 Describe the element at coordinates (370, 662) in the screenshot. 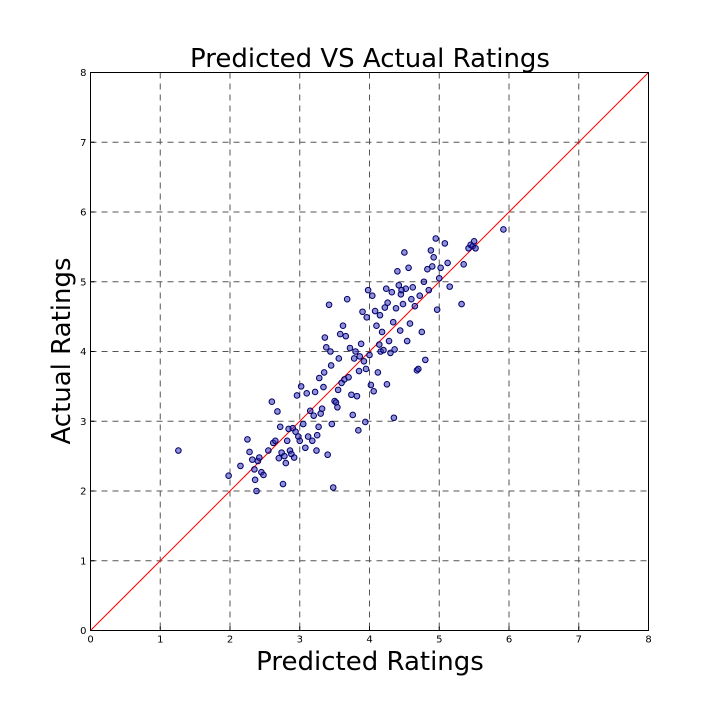

I see `x-axis-label: Predicted Ratings` at that location.